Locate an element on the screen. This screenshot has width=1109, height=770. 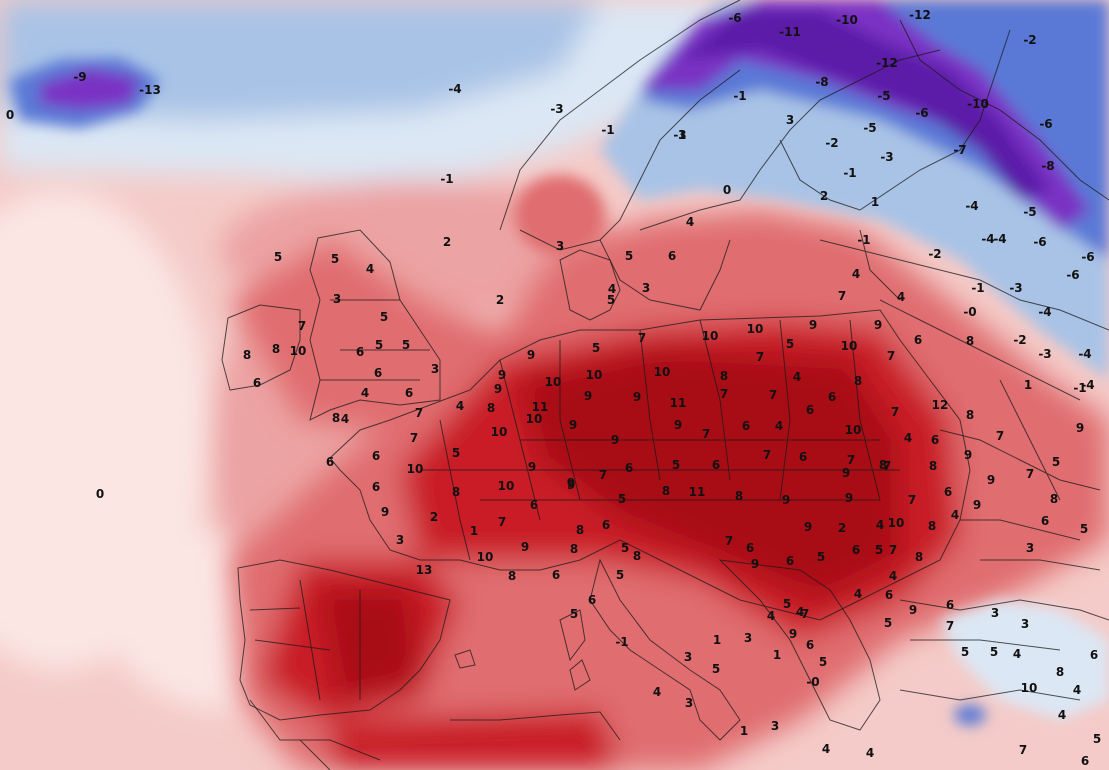
temperature-value-label: 11 is located at coordinates (697, 492).